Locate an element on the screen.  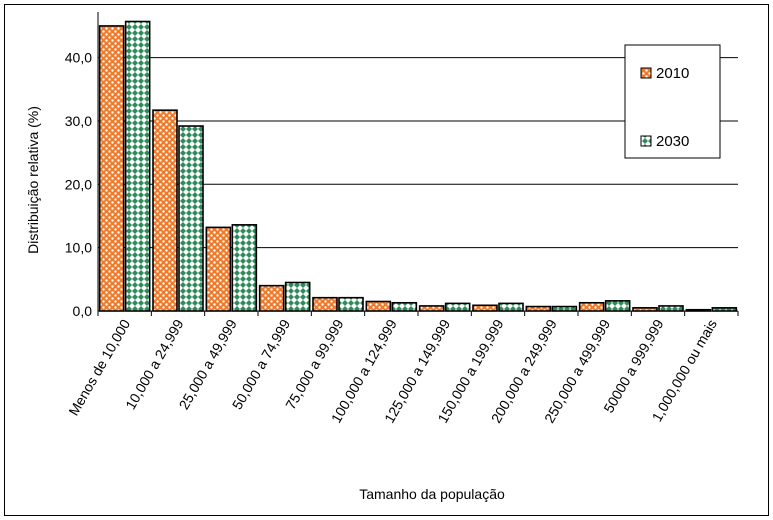
legend: 2010 2030 is located at coordinates (672, 101).